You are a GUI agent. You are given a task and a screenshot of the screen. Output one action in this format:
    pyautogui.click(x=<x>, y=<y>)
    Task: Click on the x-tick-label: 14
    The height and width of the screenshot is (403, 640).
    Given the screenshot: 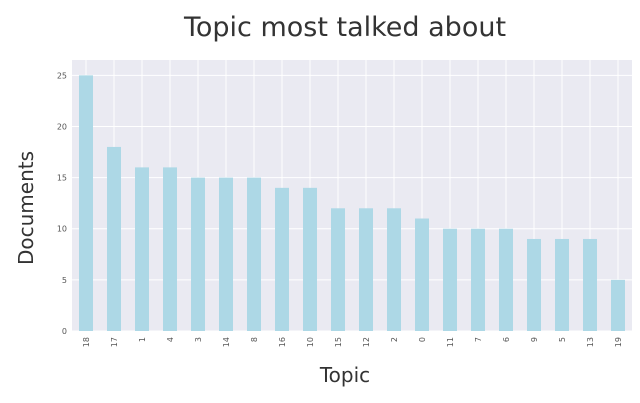 What is the action you would take?
    pyautogui.click(x=226, y=342)
    